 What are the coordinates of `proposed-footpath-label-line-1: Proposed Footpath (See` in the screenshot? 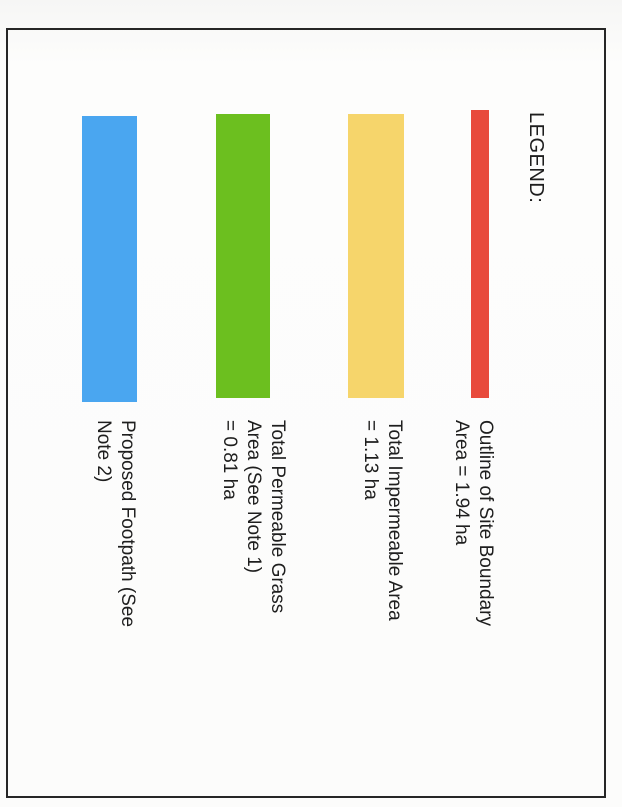 It's located at (127, 524).